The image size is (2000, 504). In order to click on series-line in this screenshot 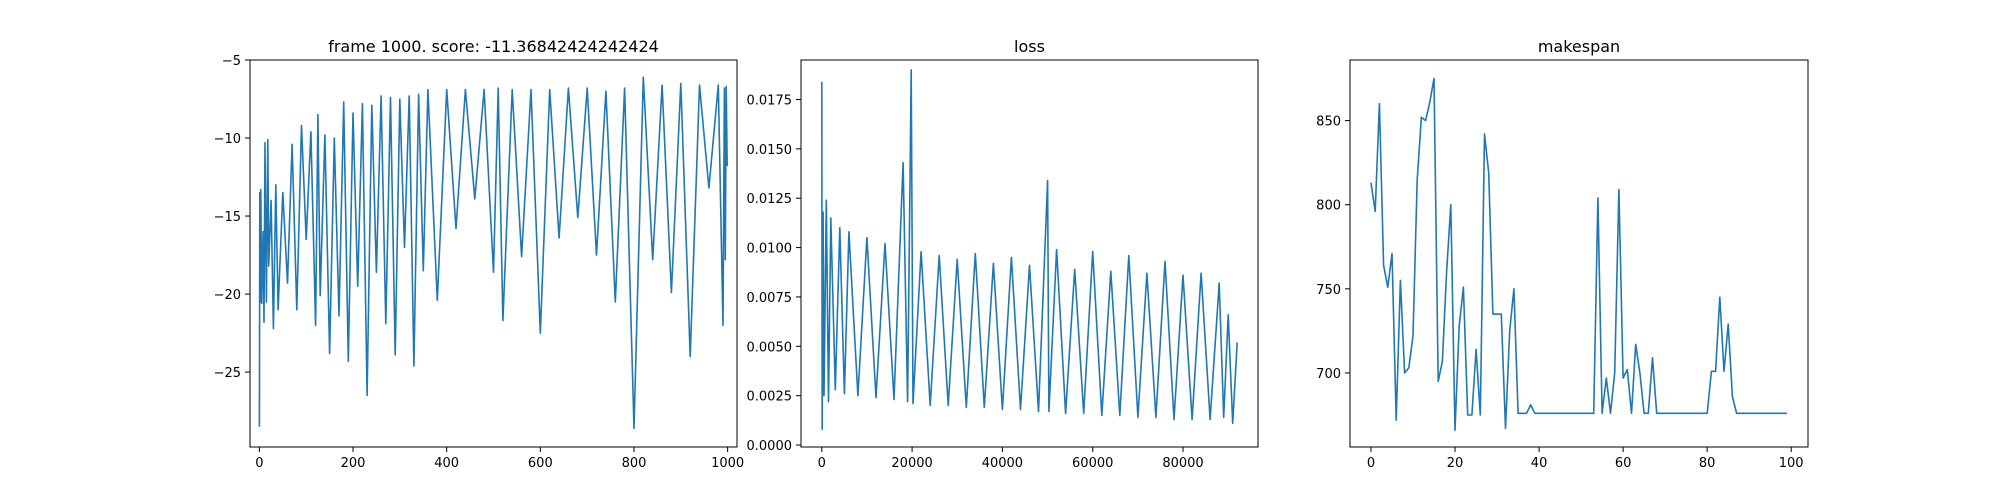, I will do `click(1578, 254)`.